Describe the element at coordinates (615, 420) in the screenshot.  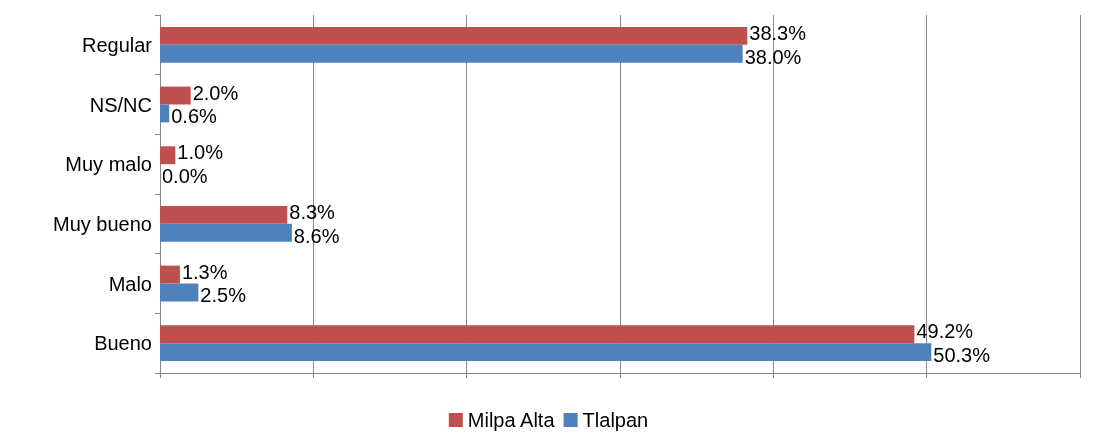
I see `legend-label: Tlalpan` at that location.